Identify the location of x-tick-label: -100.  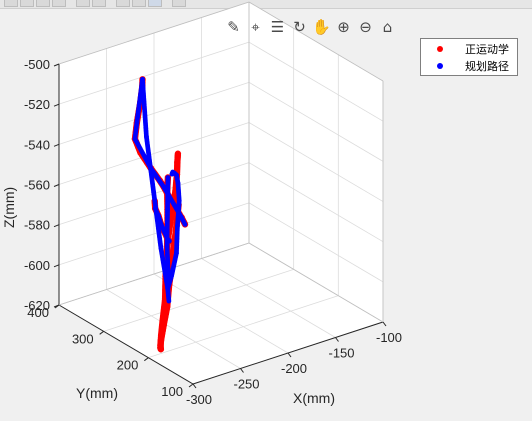
(389, 337).